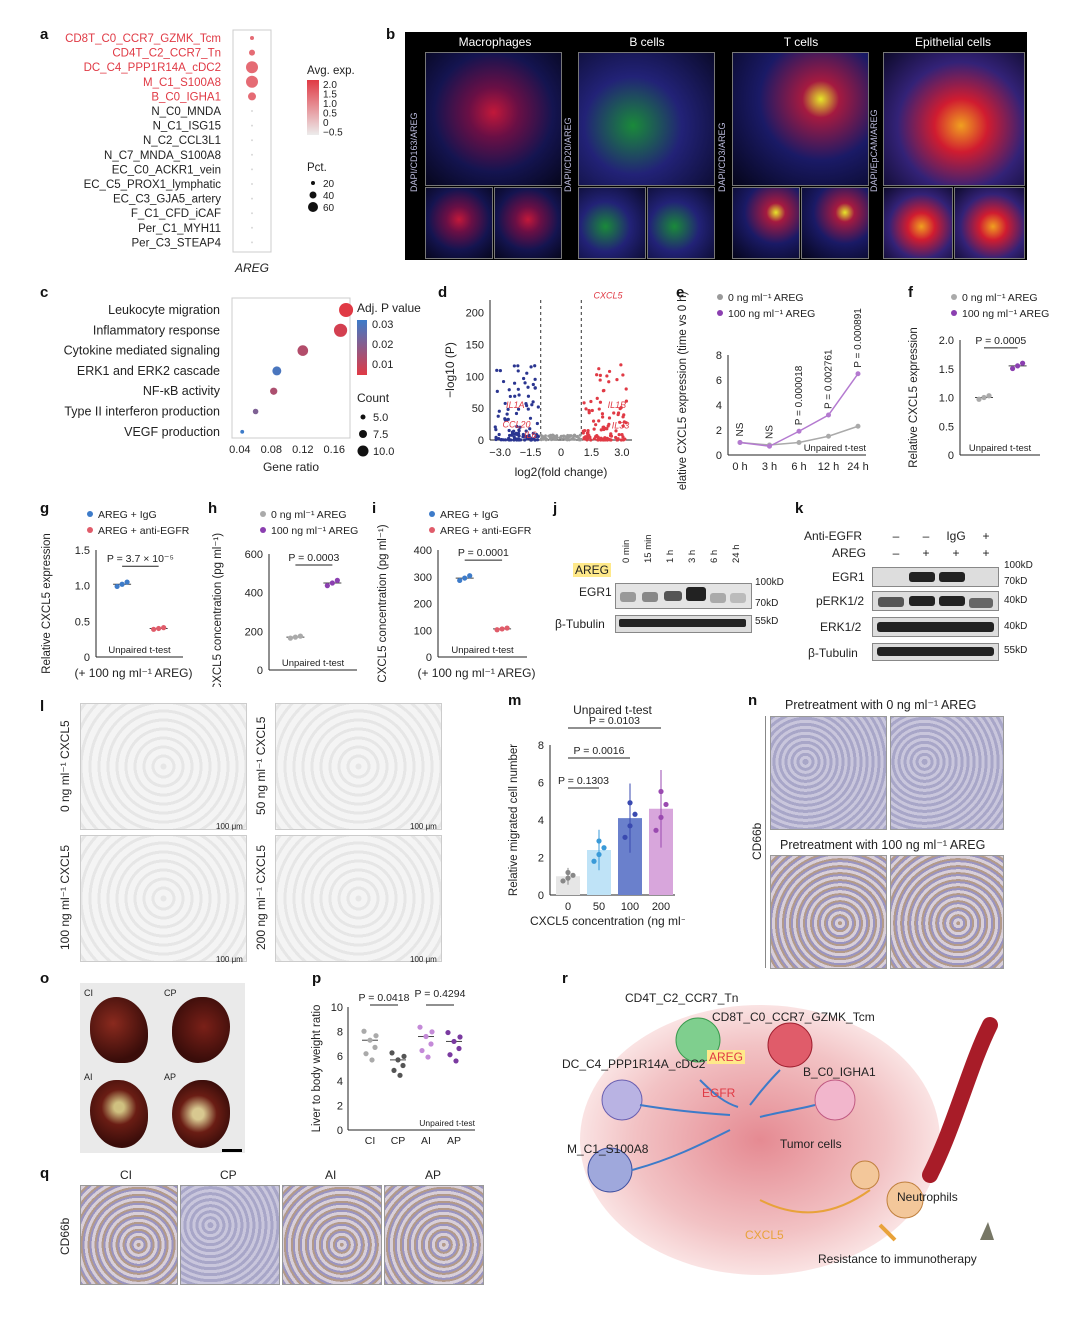 The height and width of the screenshot is (1330, 1080). What do you see at coordinates (682, 998) in the screenshot?
I see `r-label-cd4t: CD4T_C2_CCR7_Tn` at bounding box center [682, 998].